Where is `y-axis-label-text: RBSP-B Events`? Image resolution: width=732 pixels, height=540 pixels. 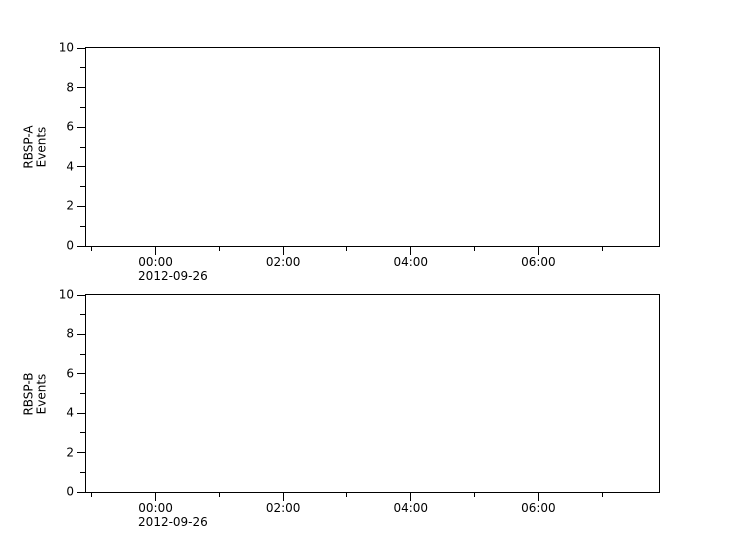
y-axis-label-text: RBSP-B Events is located at coordinates (35, 393).